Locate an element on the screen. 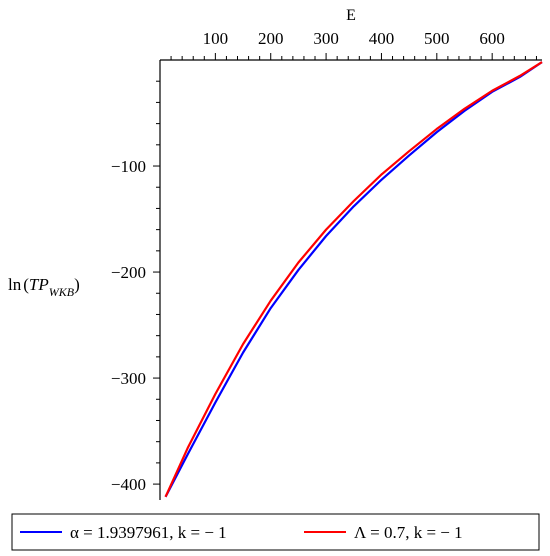 This screenshot has height=556, width=550. x-tick-label: 600 is located at coordinates (492, 38).